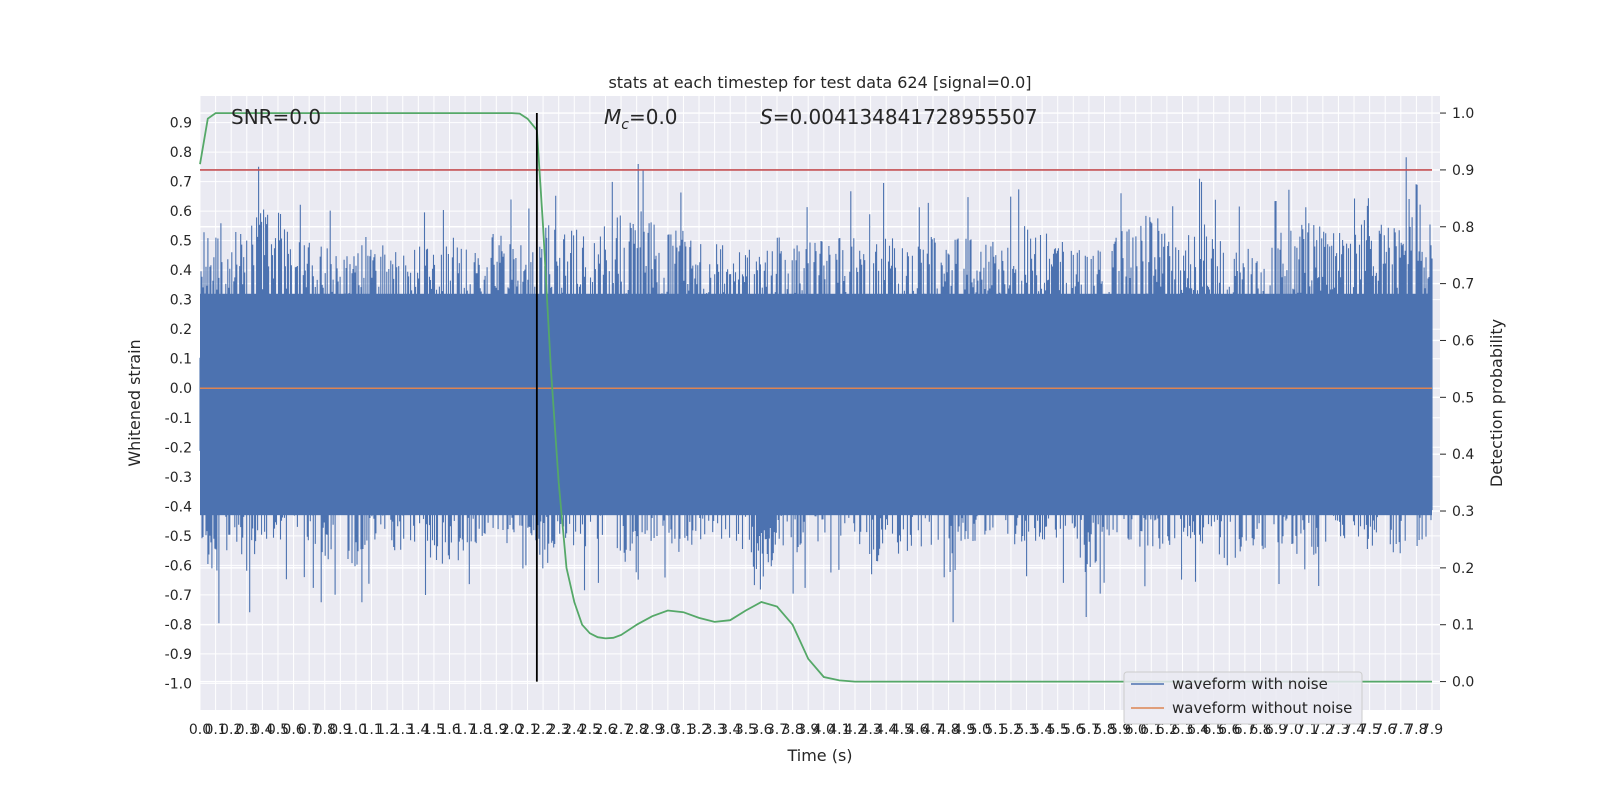 This screenshot has height=800, width=1600. What do you see at coordinates (178, 419) in the screenshot?
I see `y-tick-label: -0.1` at bounding box center [178, 419].